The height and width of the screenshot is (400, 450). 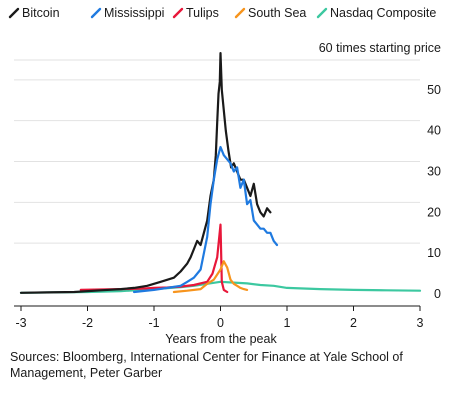 I want to click on y-tick-label: 20, so click(x=434, y=212).